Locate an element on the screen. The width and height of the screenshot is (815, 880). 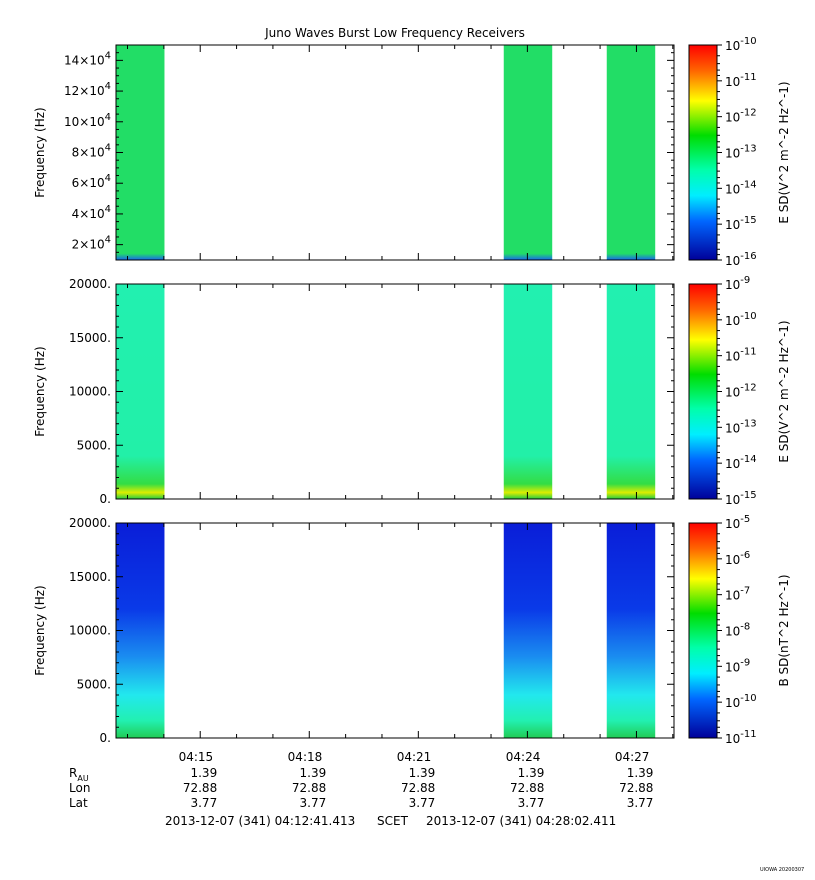
y-tick-label: 12×104 is located at coordinates (87, 89).